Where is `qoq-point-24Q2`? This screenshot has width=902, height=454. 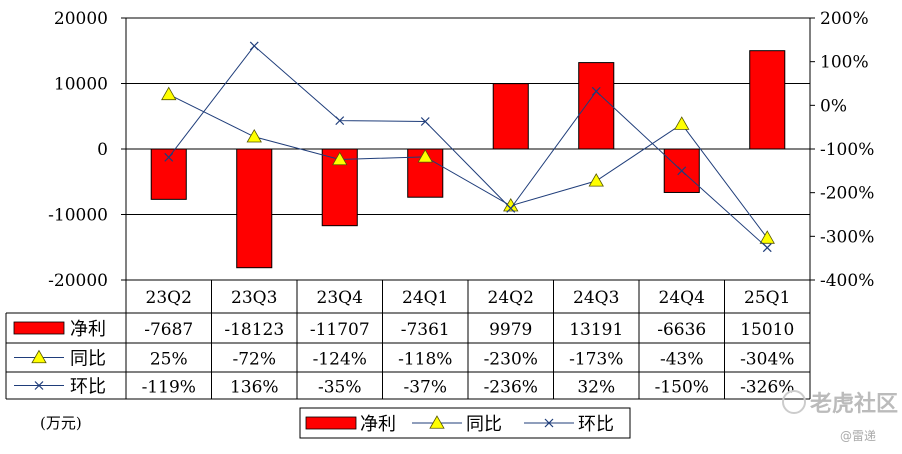 qoq-point-24Q2 is located at coordinates (511, 208).